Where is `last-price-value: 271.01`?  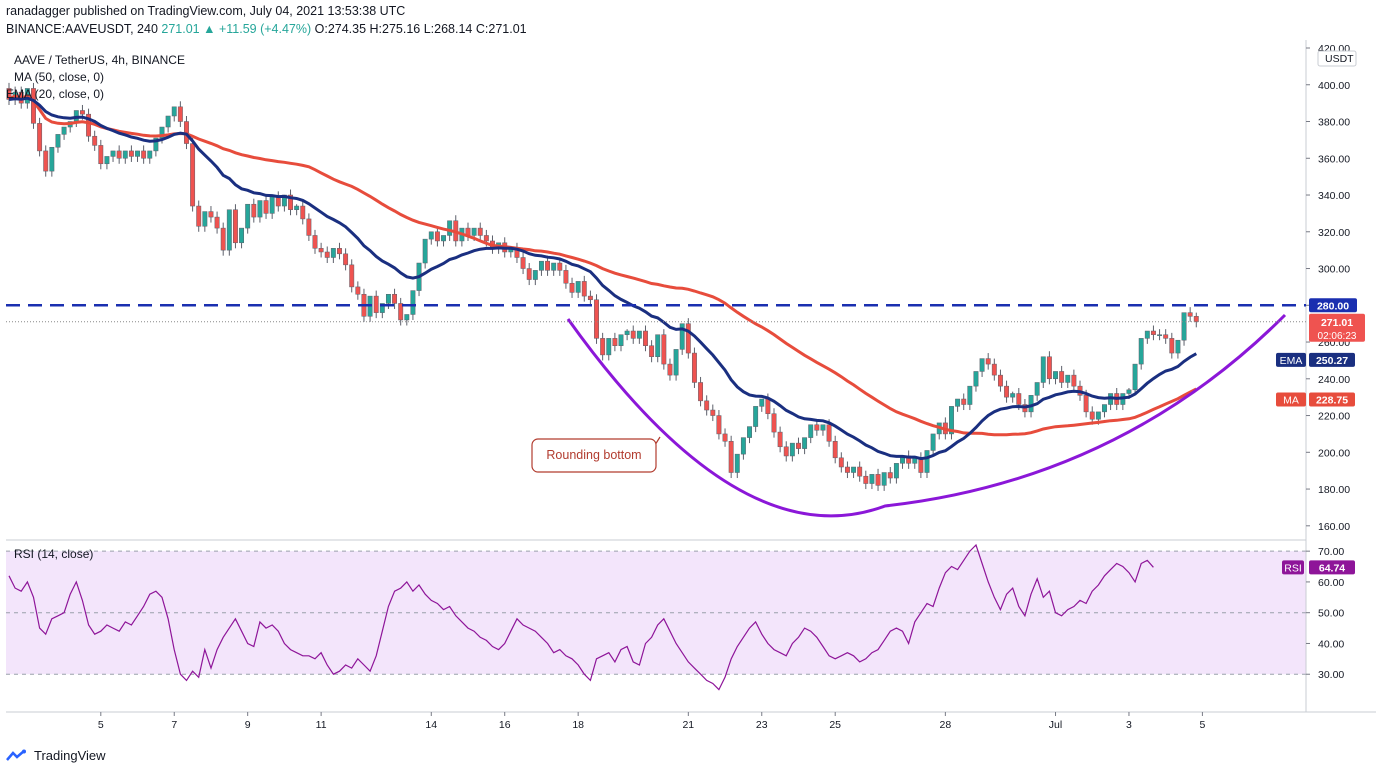
last-price-value: 271.01 is located at coordinates (1337, 323).